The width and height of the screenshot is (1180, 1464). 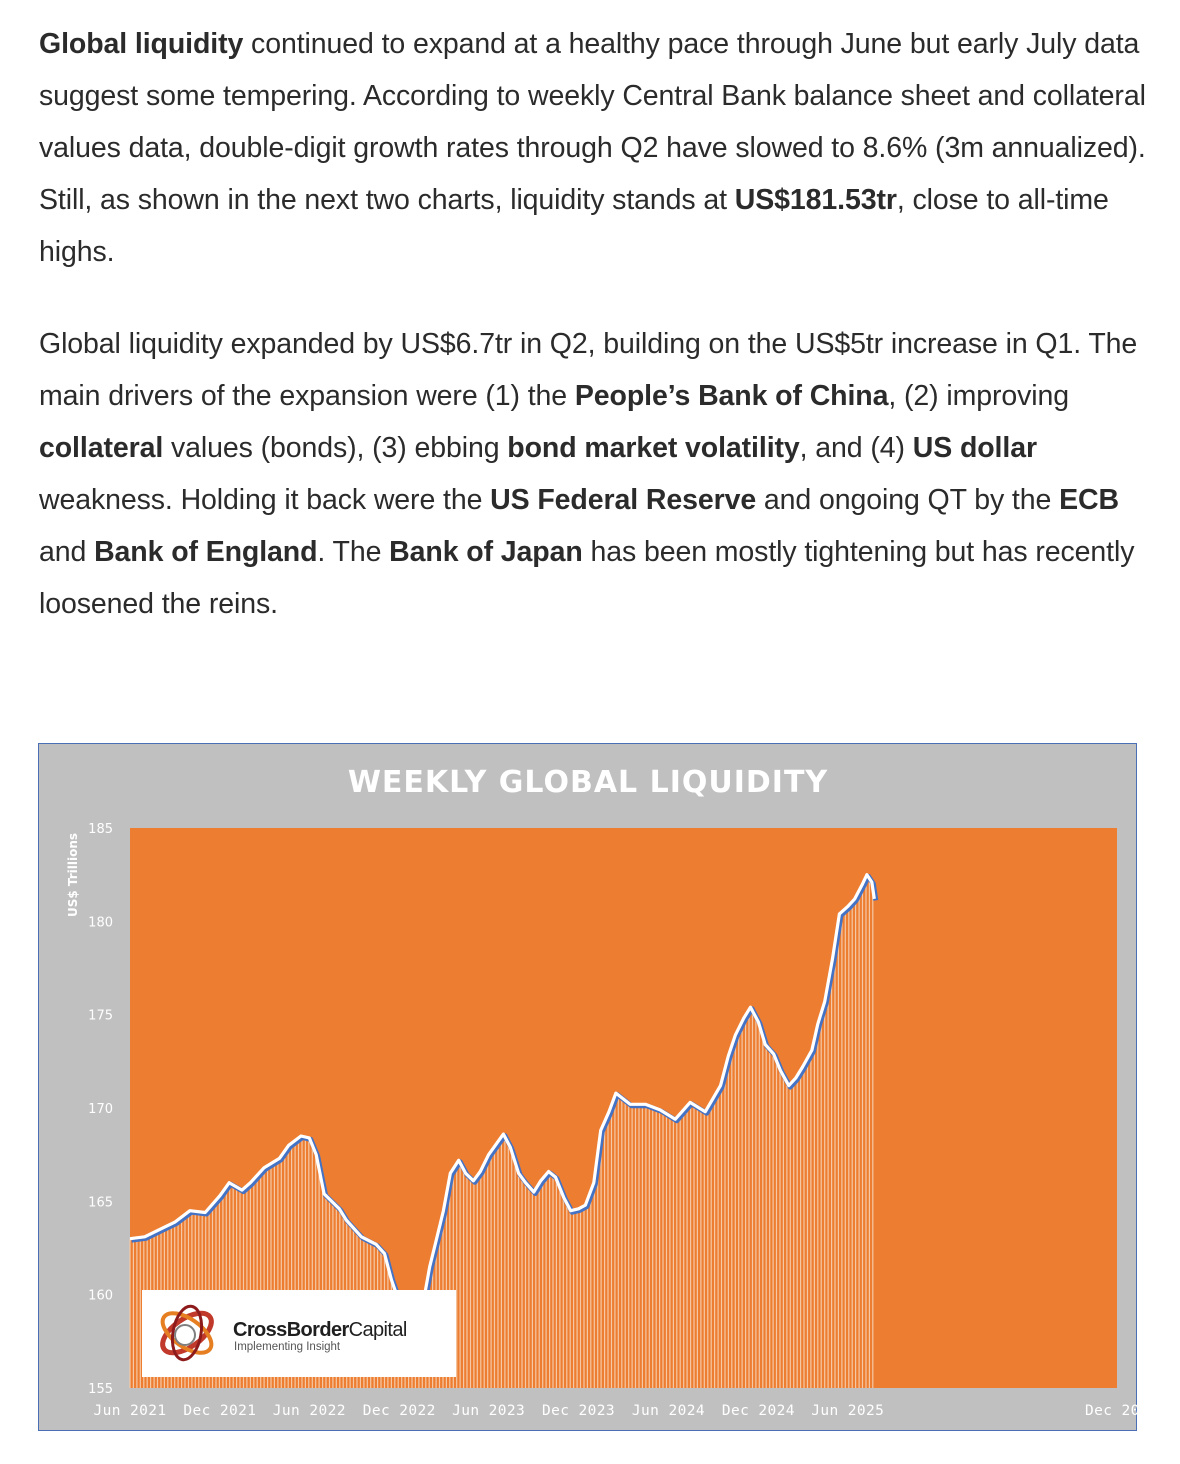 What do you see at coordinates (731, 396) in the screenshot?
I see `bold-phrase: People’s Bank of China` at bounding box center [731, 396].